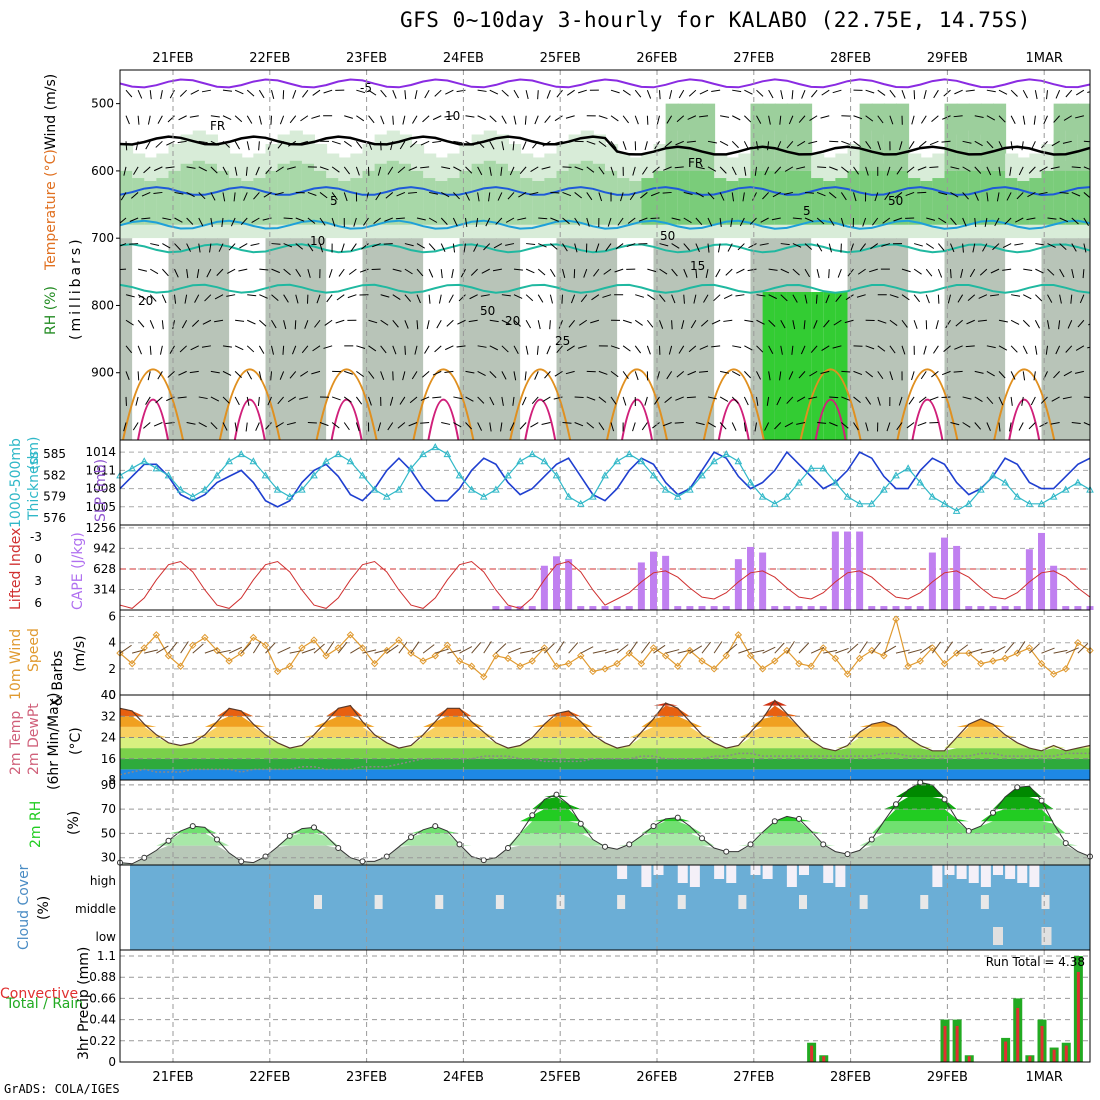 The width and height of the screenshot is (1100, 1100). Describe the element at coordinates (54, 454) in the screenshot. I see `thickness-tick-label: 585` at that location.